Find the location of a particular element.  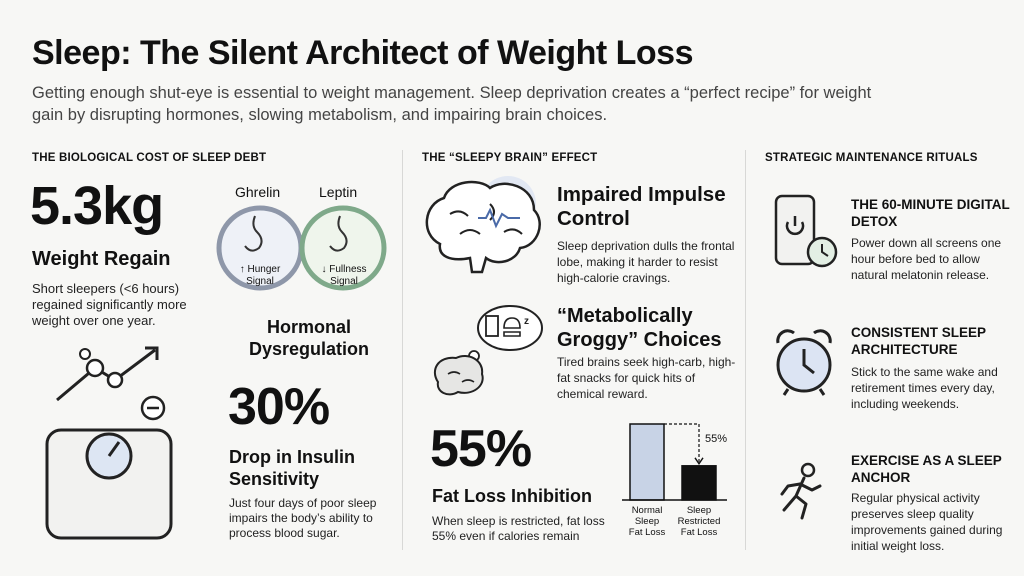

digital-detox-title: THE 60-MINUTE DIGITAL DETOX is located at coordinates (930, 213).